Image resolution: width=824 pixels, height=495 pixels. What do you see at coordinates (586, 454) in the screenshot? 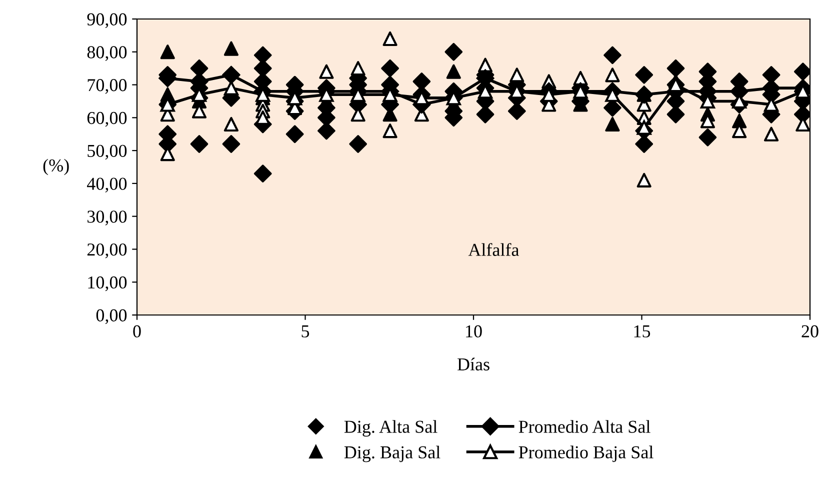
I see `legend-label: Promedio Baja Sal` at bounding box center [586, 454].